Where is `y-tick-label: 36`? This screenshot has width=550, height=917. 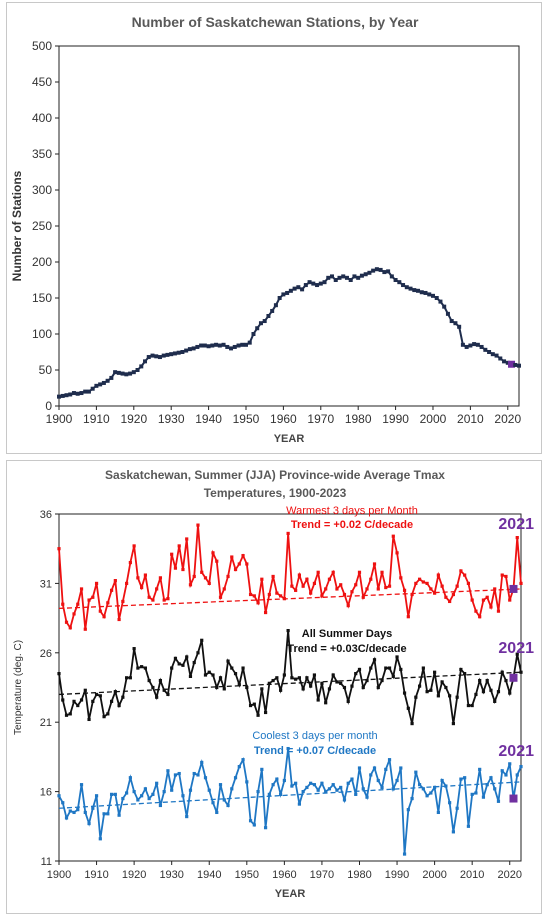 y-tick-label: 36 is located at coordinates (46, 515).